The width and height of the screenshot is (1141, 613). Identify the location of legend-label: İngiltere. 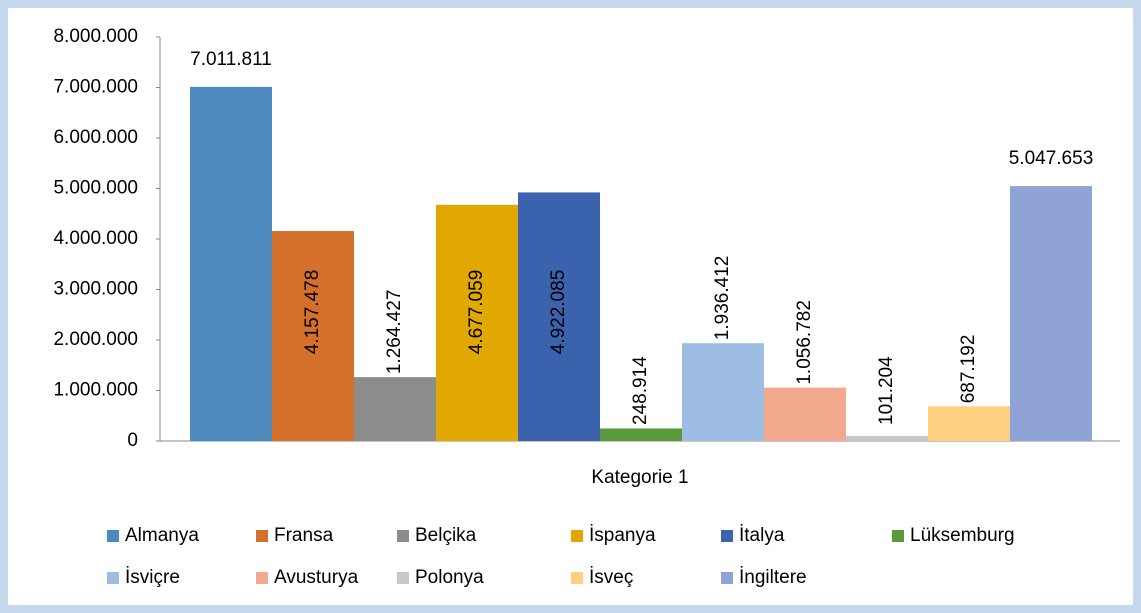
(773, 577).